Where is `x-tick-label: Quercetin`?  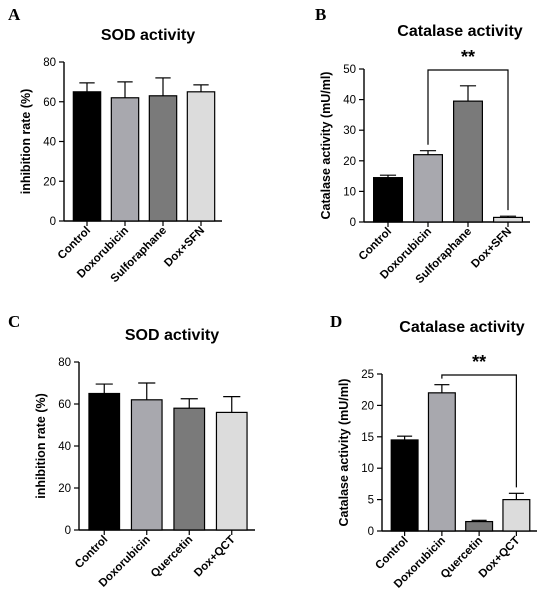
x-tick-label: Quercetin is located at coordinates (172, 557).